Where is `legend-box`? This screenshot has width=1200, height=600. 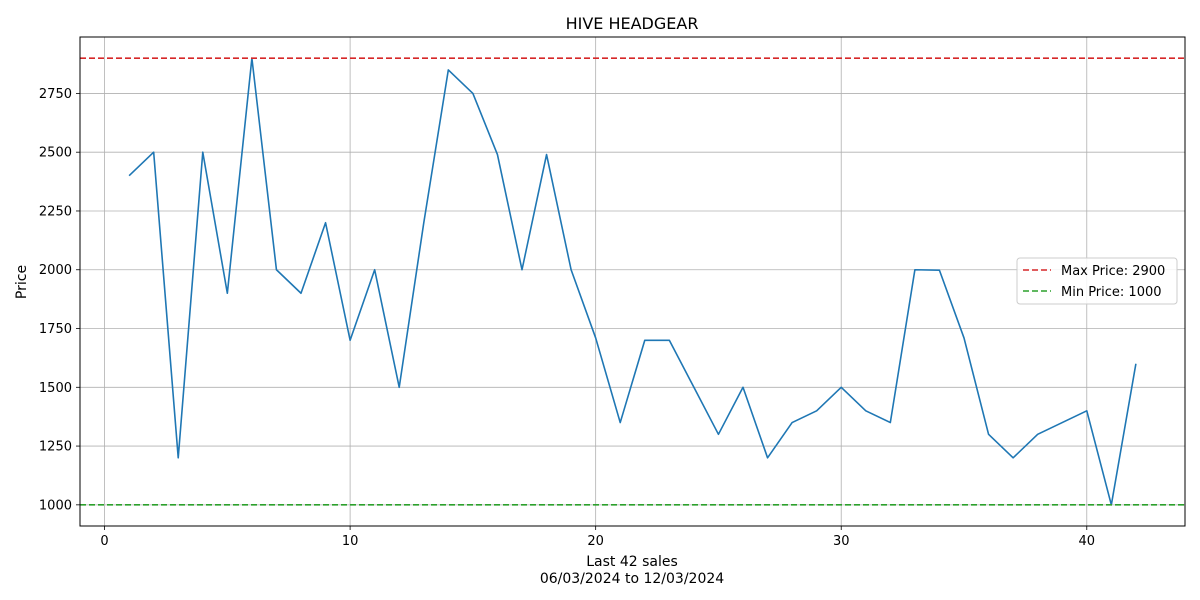
legend-box is located at coordinates (1097, 281).